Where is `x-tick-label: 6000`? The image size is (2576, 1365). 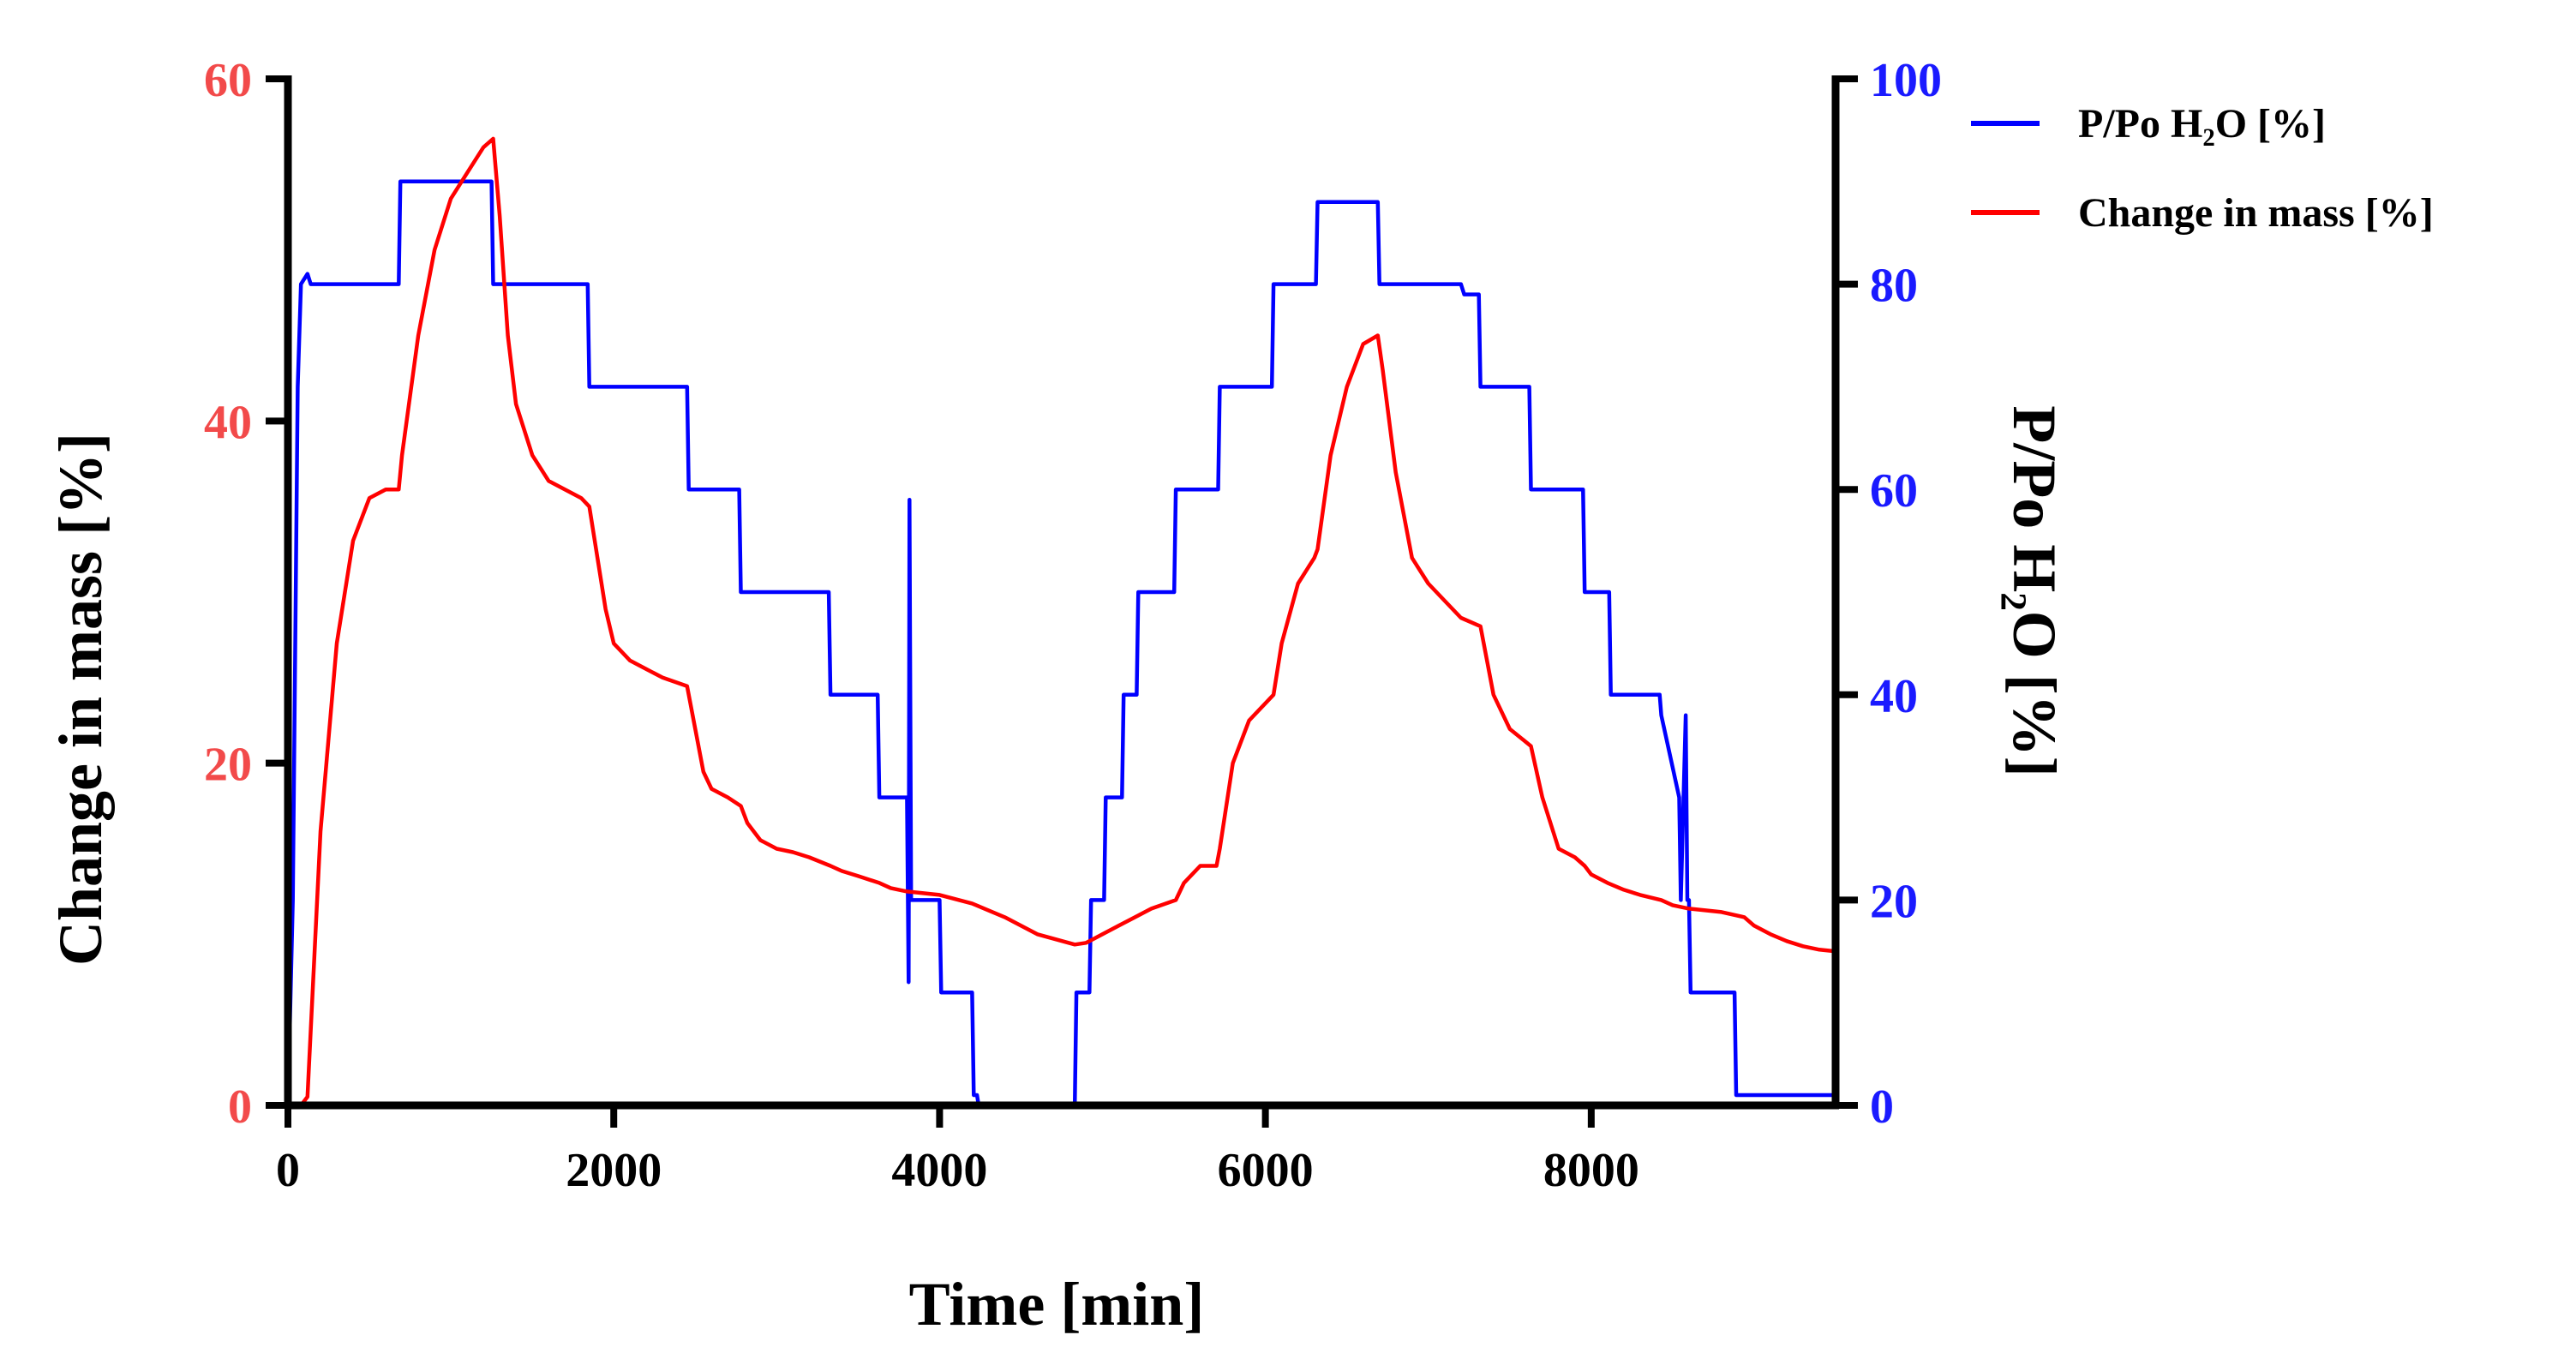 x-tick-label: 6000 is located at coordinates (1266, 1170).